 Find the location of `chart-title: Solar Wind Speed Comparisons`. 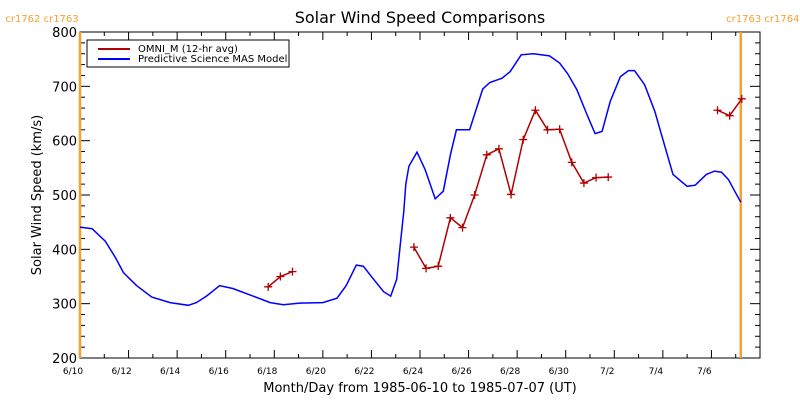

chart-title: Solar Wind Speed Comparisons is located at coordinates (420, 17).